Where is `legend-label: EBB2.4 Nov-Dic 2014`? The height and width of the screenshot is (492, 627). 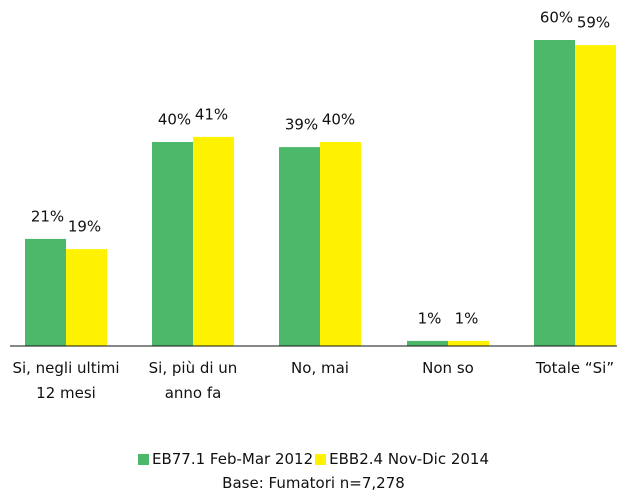 legend-label: EBB2.4 Nov-Dic 2014 is located at coordinates (409, 459).